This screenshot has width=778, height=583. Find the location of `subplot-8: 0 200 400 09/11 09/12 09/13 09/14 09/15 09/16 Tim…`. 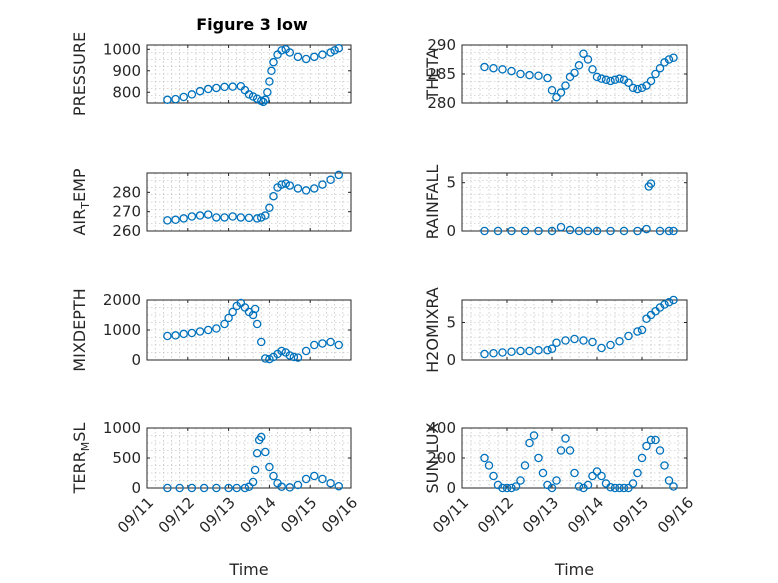

subplot-8: 0 200 400 09/11 09/12 09/13 09/14 09/15 09/16 Tim… is located at coordinates (560, 499).